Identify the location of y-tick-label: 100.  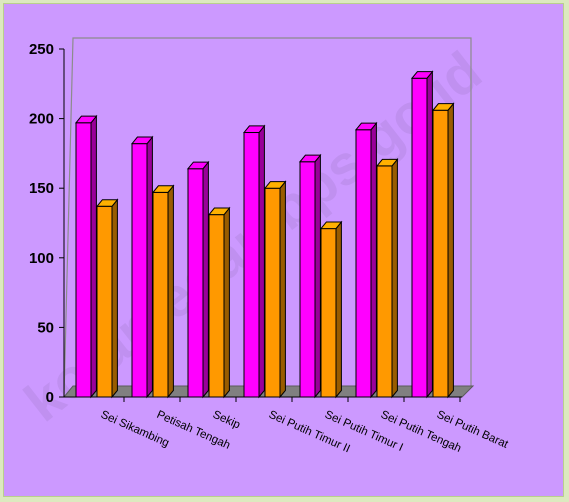
(41, 258).